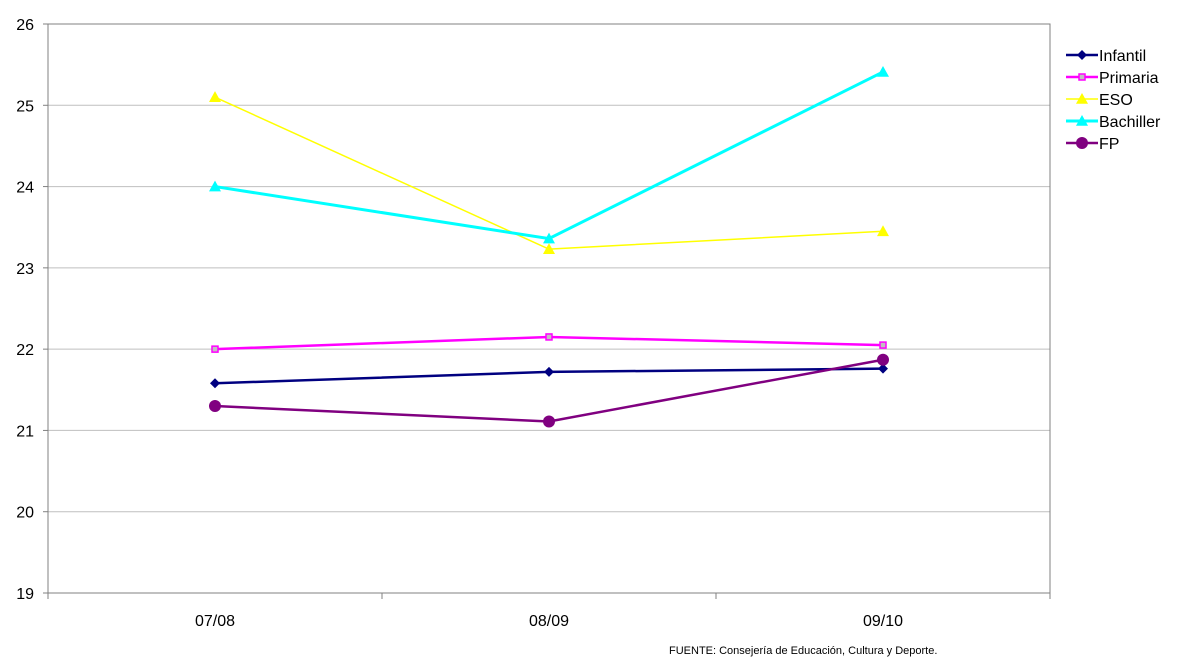 Image resolution: width=1191 pixels, height=665 pixels. Describe the element at coordinates (1130, 122) in the screenshot. I see `legend-label: Bachiller` at that location.